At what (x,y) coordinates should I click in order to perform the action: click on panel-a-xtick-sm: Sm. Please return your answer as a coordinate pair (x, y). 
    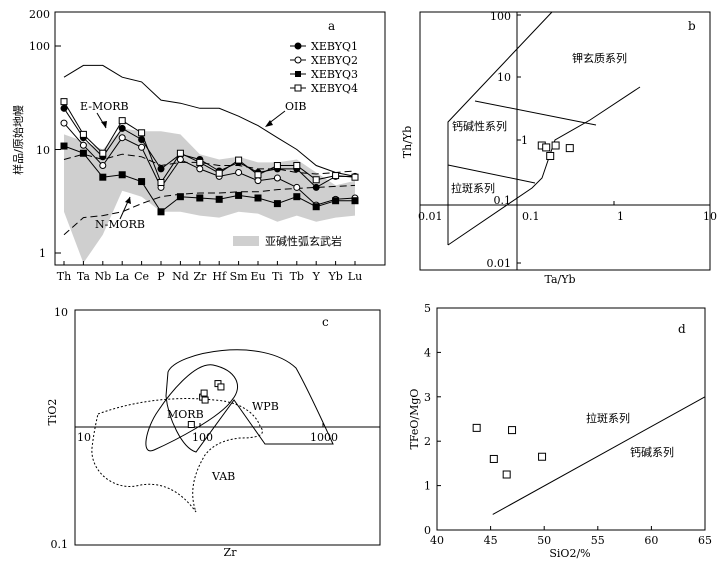
    Looking at the image, I should click on (239, 276).